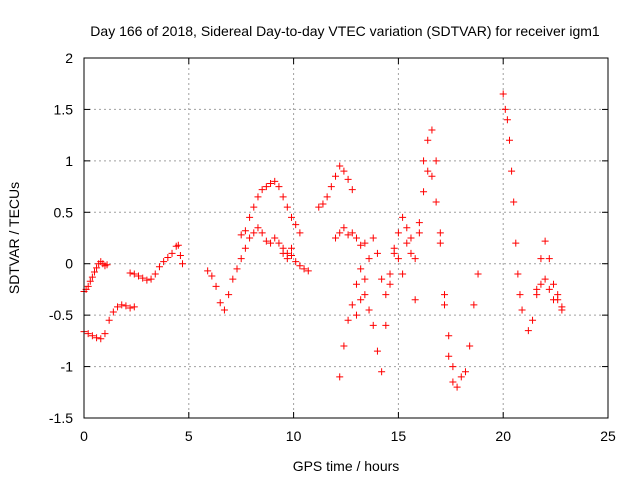 Image resolution: width=640 pixels, height=480 pixels. I want to click on y-tick-labels: -1.5 -1 -0.5 0 0.5 1 1.5 2, so click(61, 238).